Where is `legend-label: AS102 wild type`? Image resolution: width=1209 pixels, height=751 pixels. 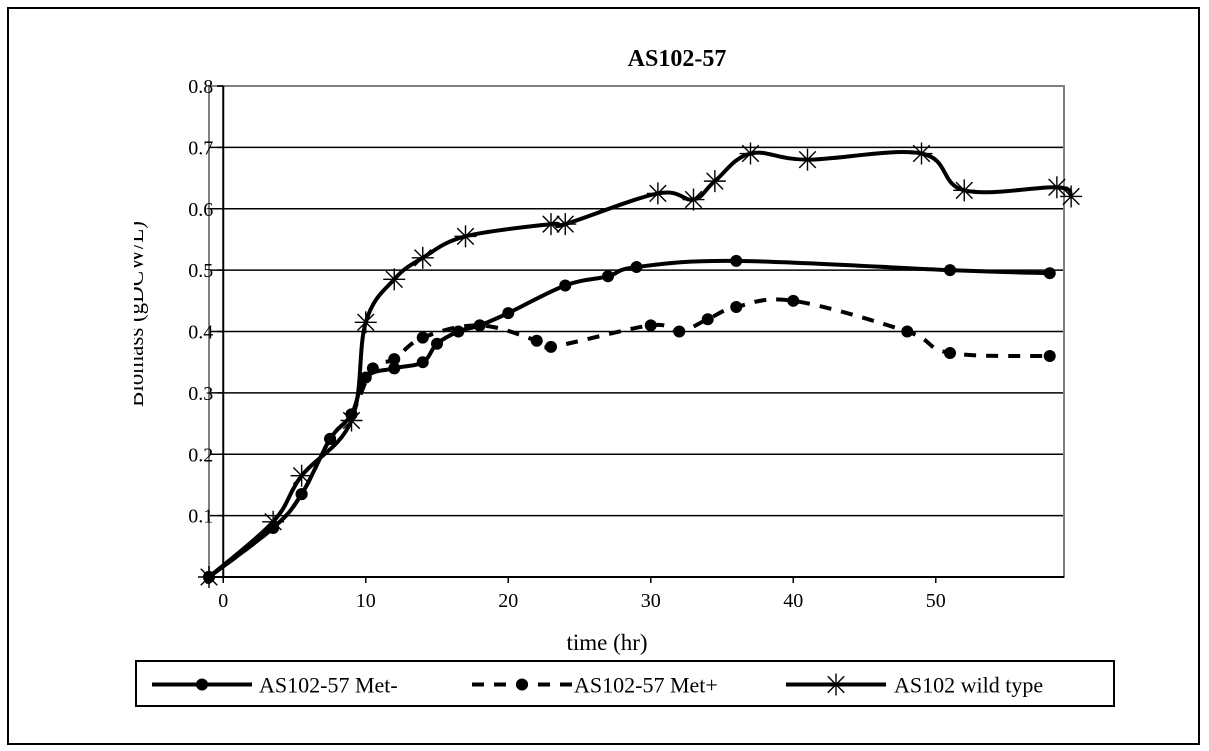 legend-label: AS102 wild type is located at coordinates (968, 685).